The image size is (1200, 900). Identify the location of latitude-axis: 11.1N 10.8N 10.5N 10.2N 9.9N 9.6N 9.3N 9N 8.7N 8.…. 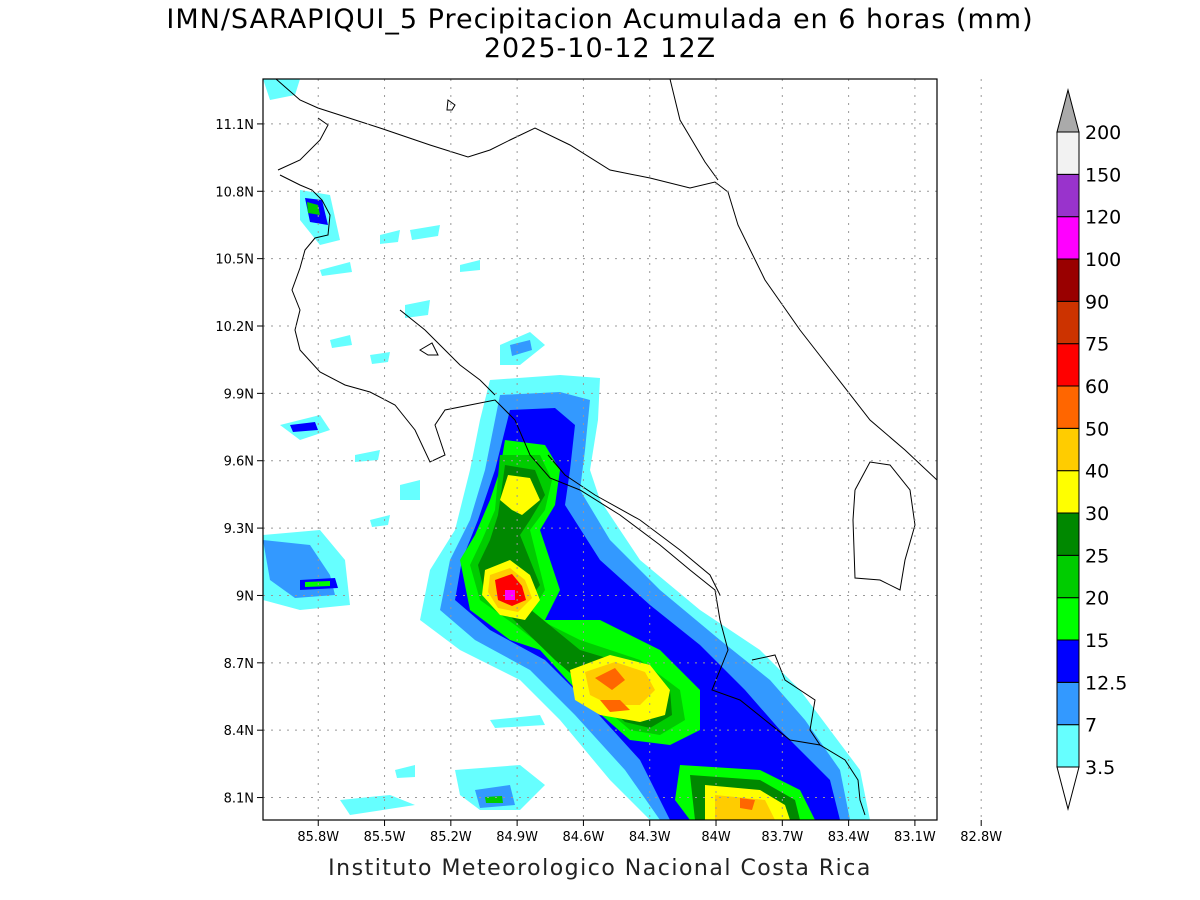
(239, 462).